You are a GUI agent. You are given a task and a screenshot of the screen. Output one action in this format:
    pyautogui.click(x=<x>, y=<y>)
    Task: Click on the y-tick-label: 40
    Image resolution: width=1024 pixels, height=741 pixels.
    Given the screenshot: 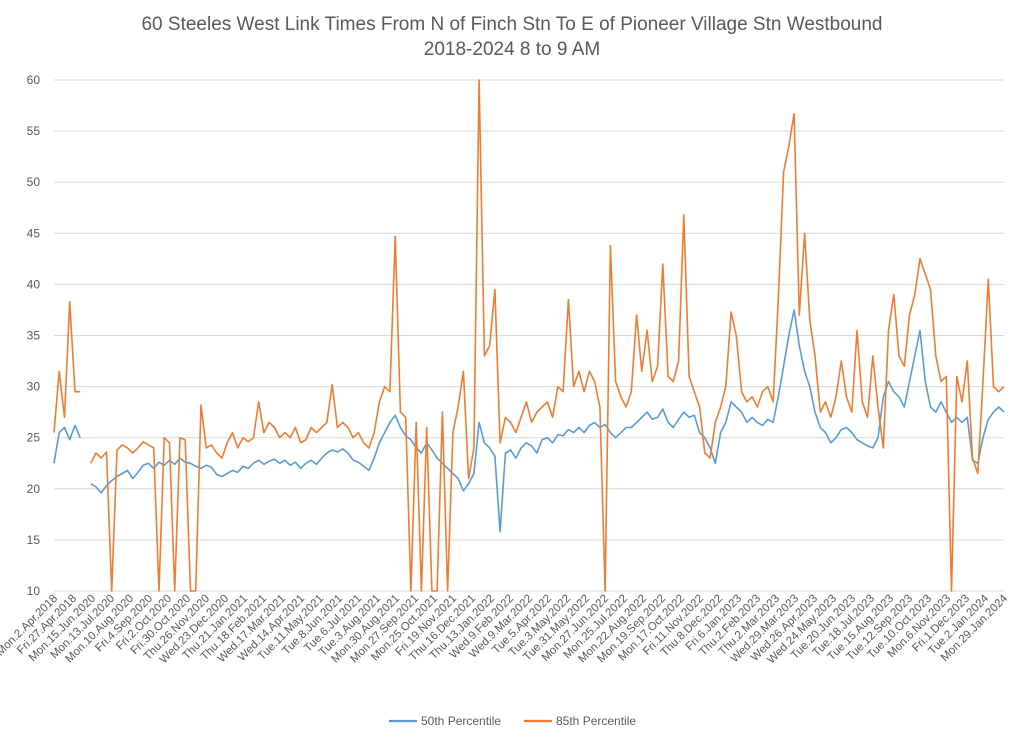 What is the action you would take?
    pyautogui.click(x=34, y=284)
    